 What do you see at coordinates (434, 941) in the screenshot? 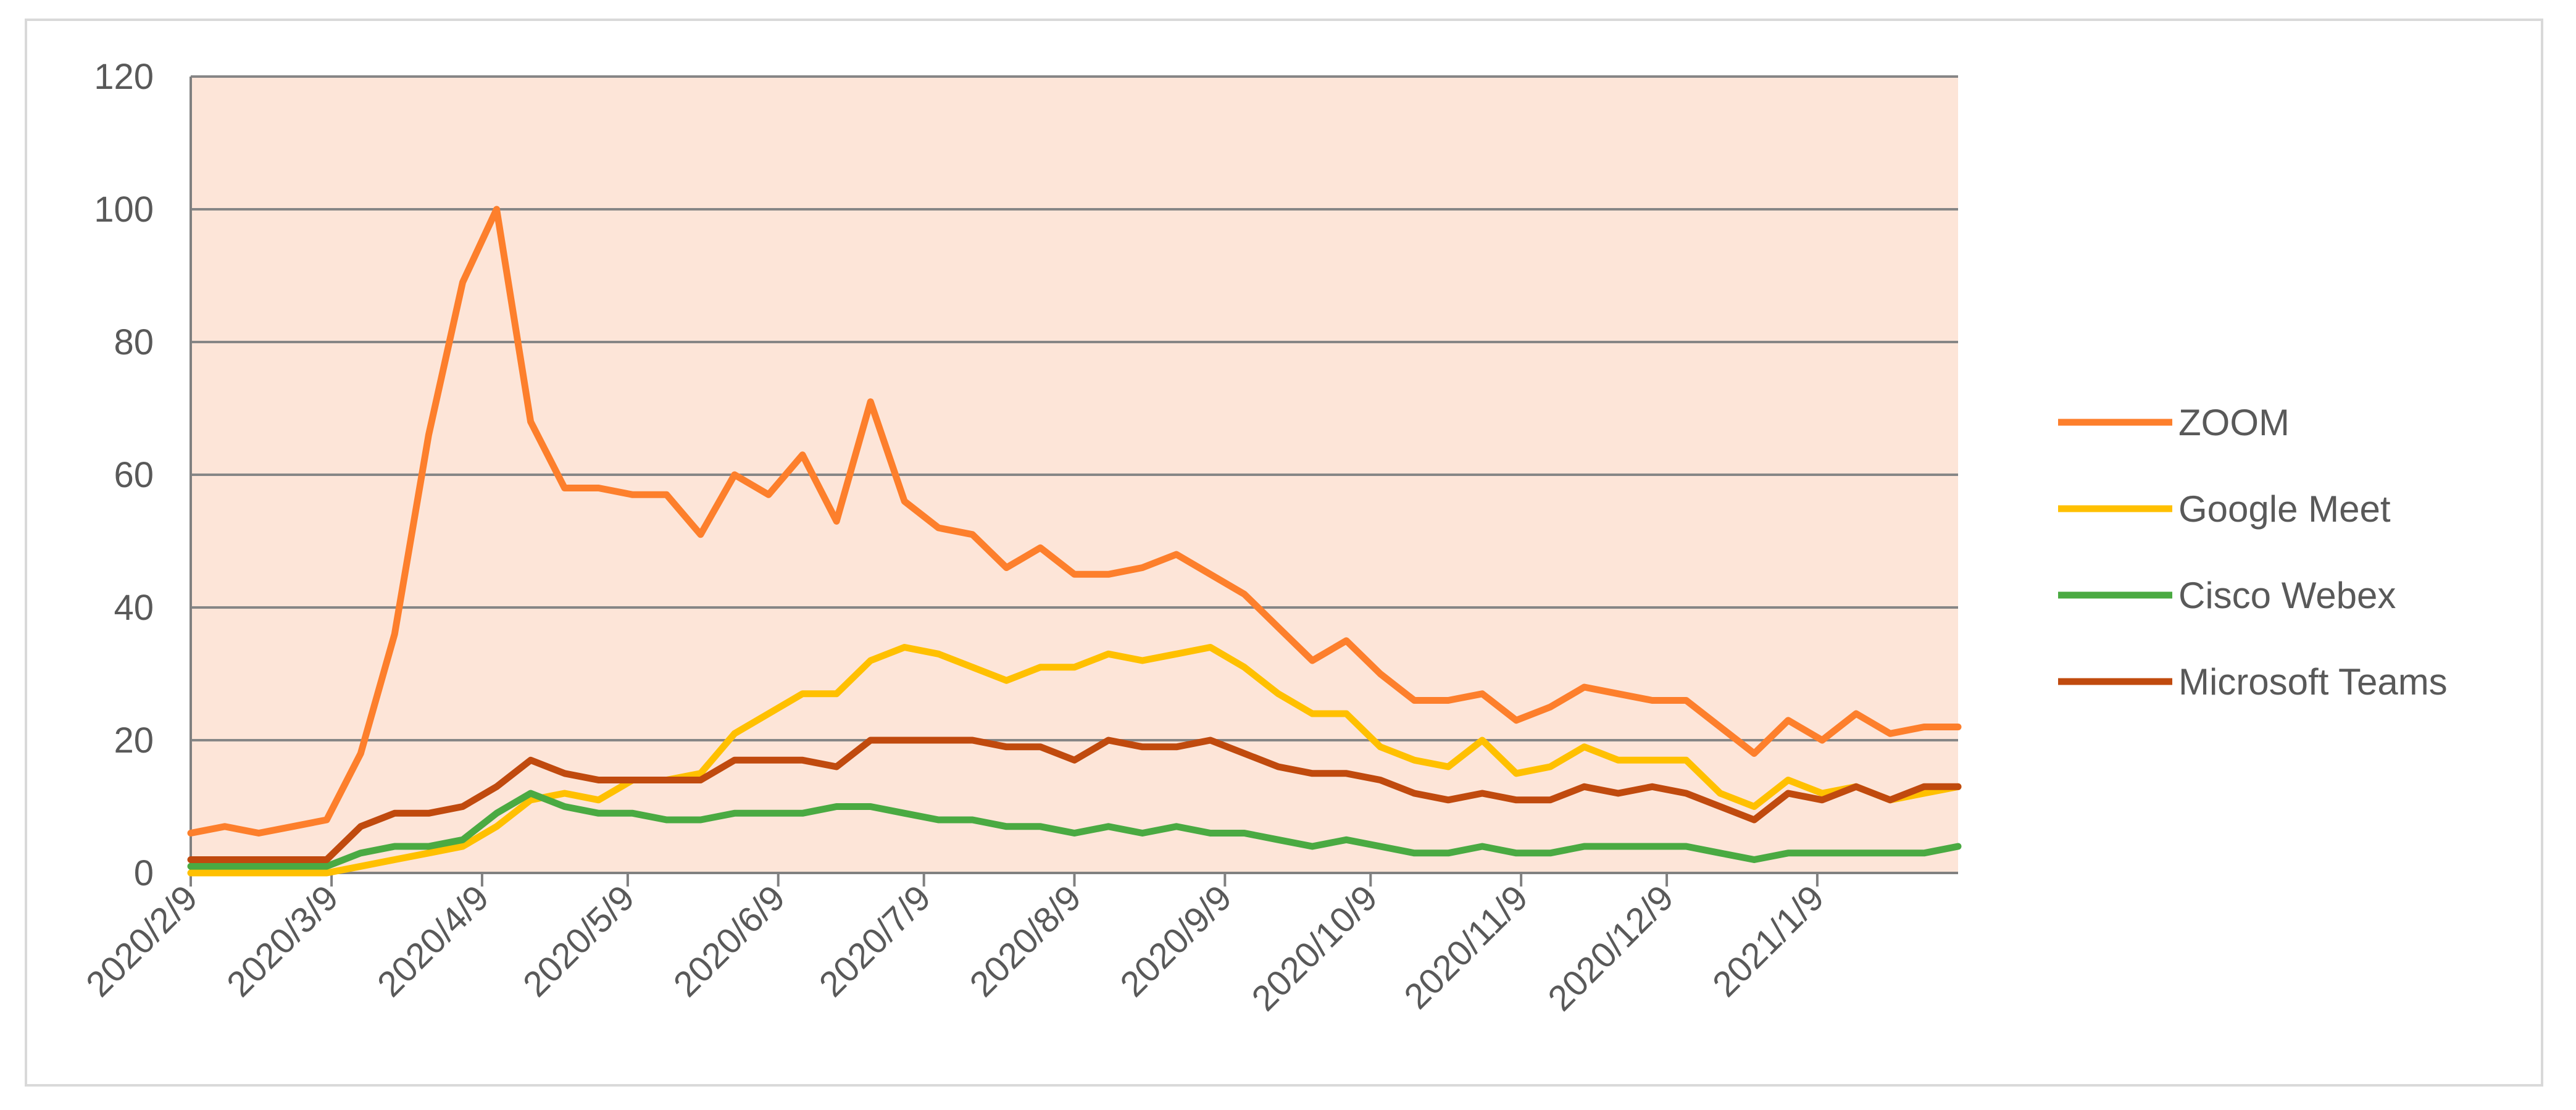
I see `x-tick-label: 2020/4/9` at bounding box center [434, 941].